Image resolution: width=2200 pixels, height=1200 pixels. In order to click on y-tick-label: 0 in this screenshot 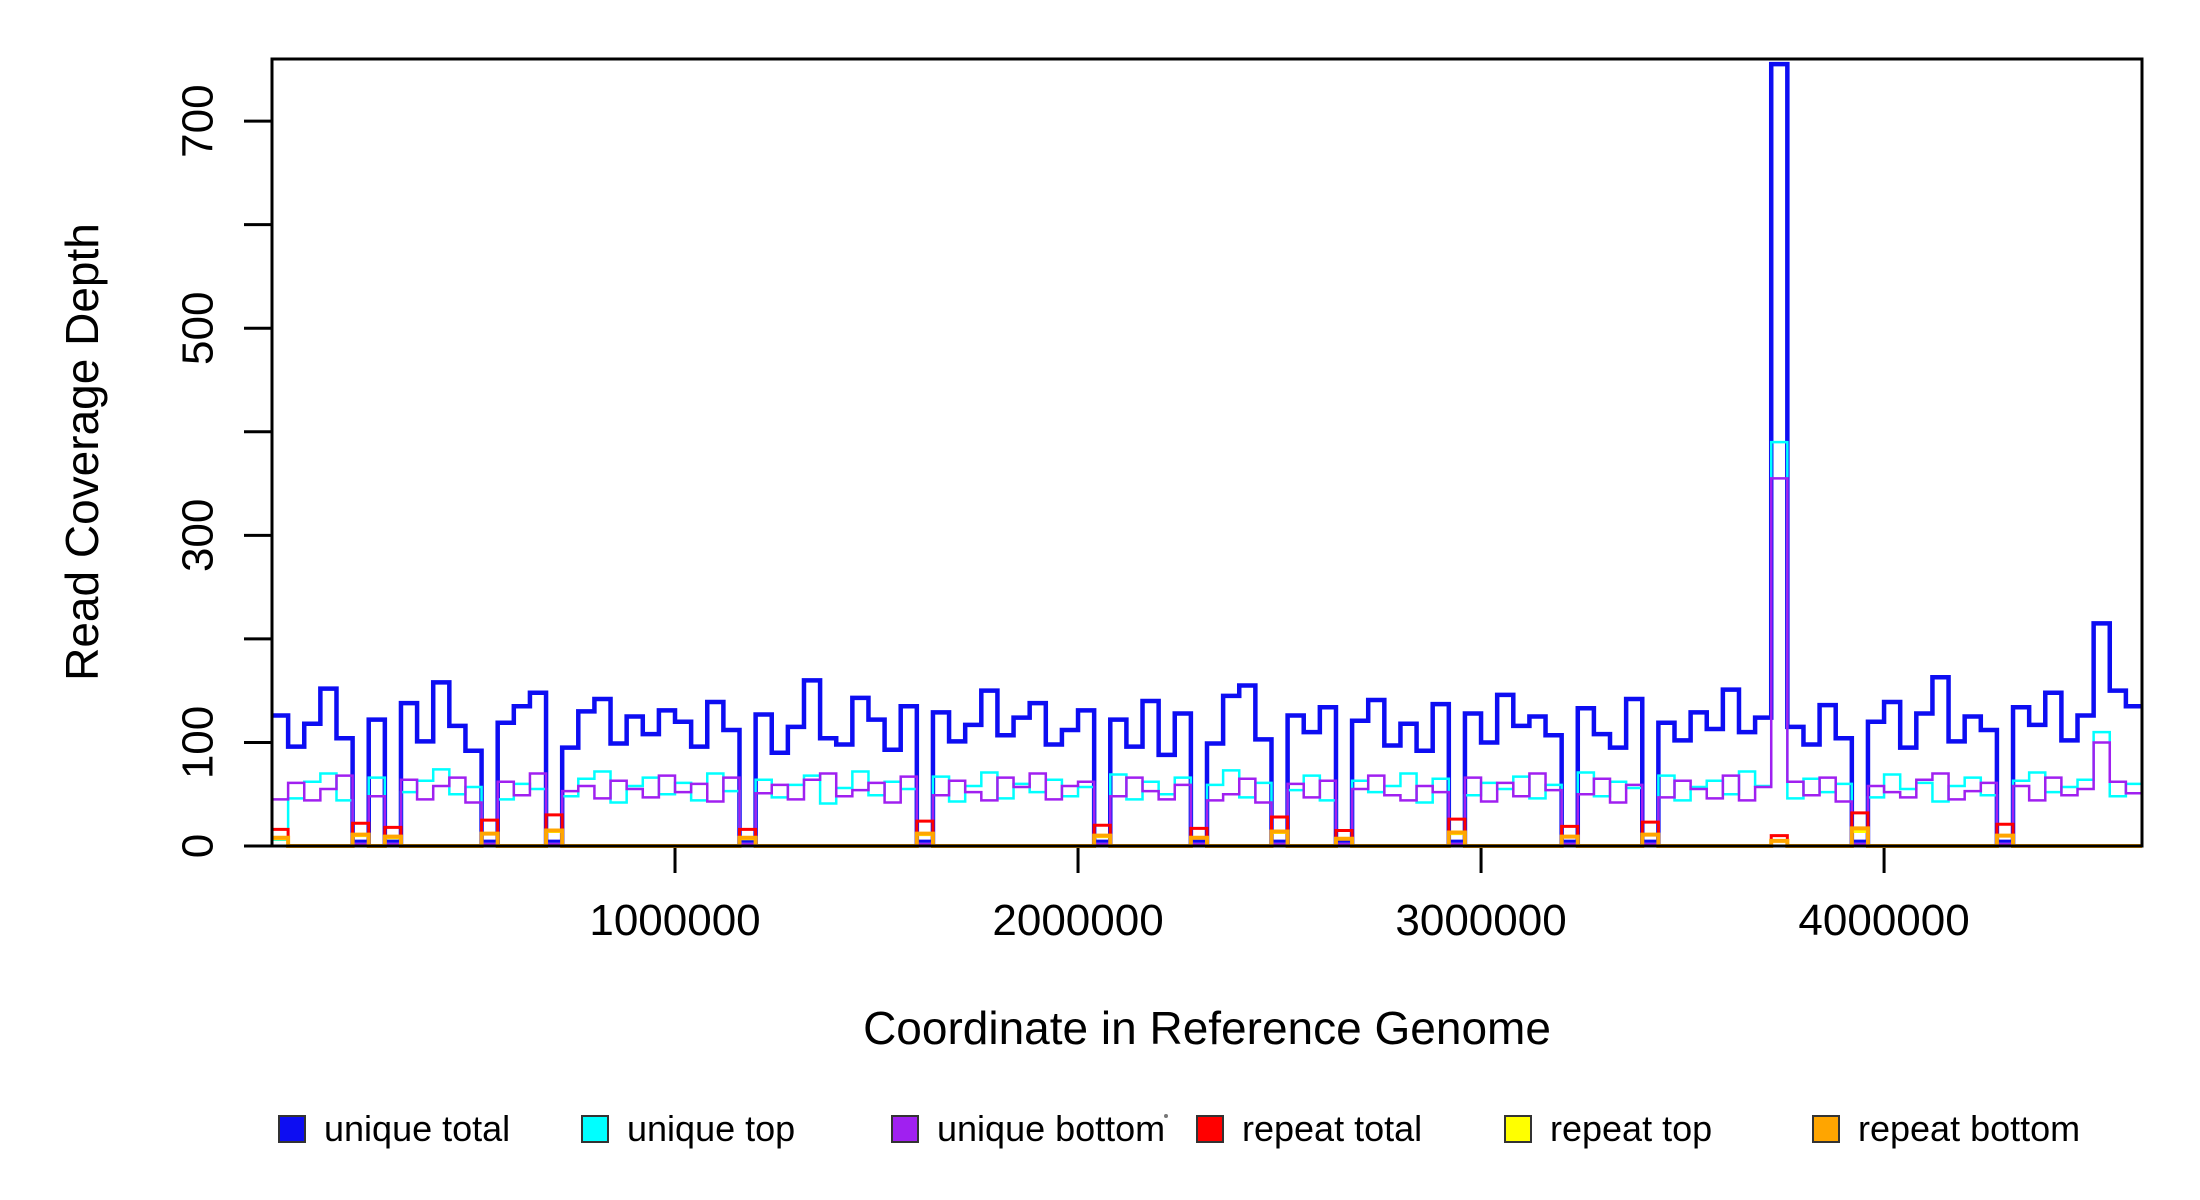, I will do `click(198, 846)`.